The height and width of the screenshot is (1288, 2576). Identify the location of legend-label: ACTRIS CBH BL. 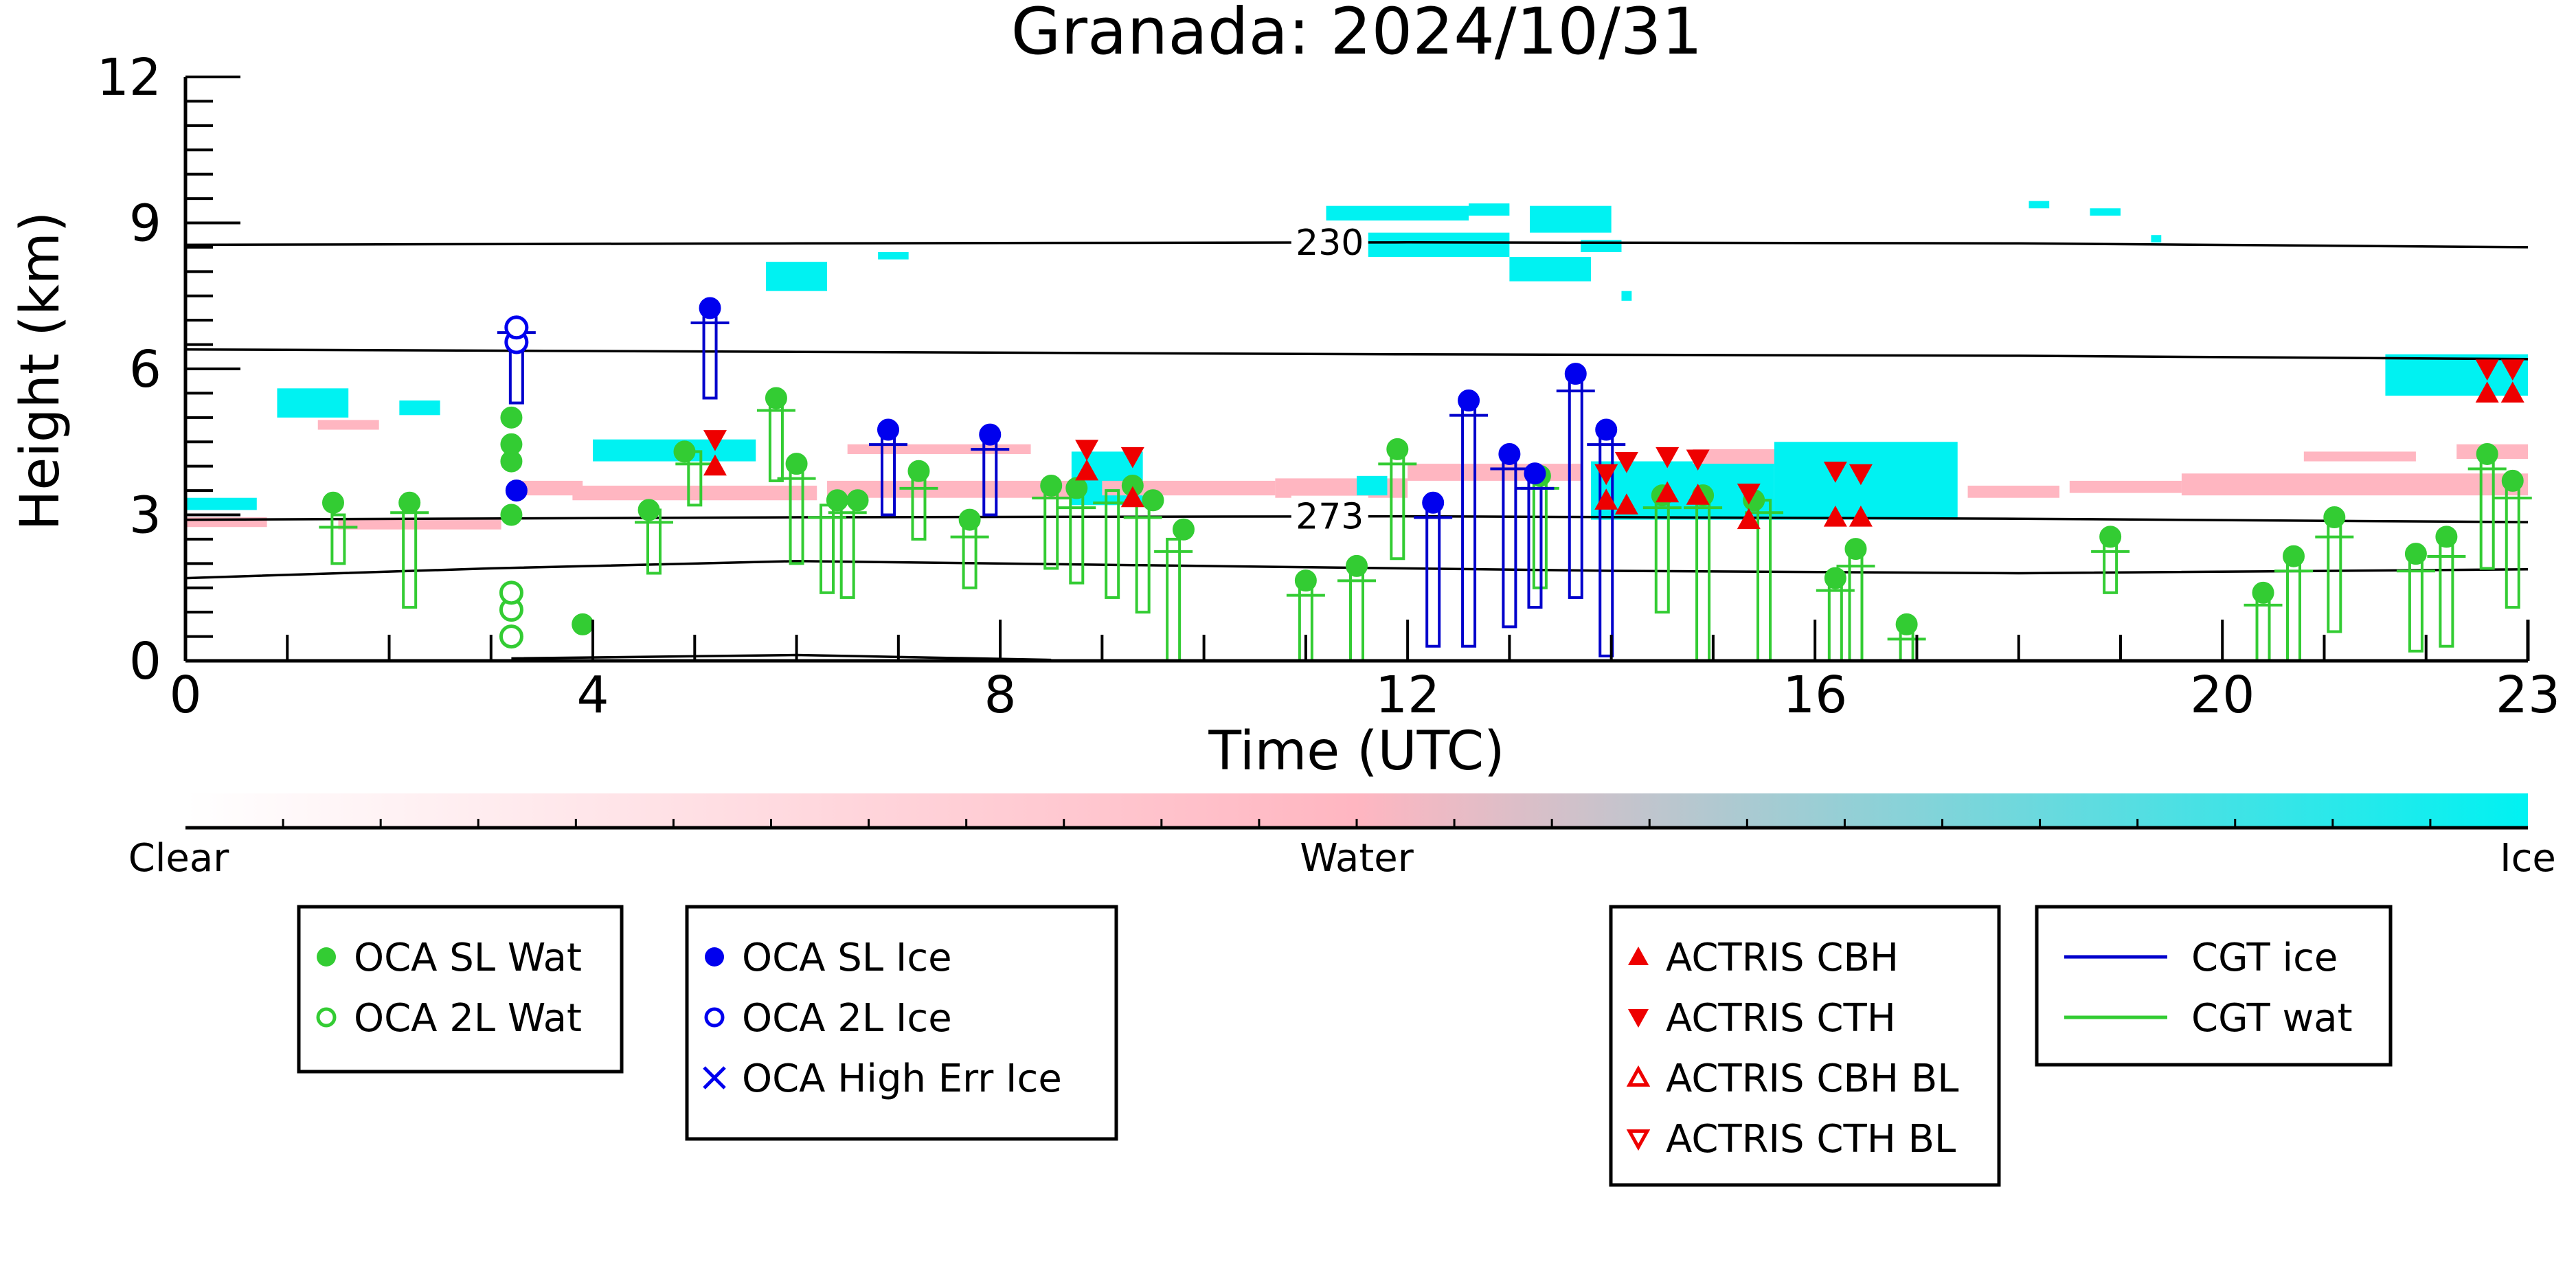
(1812, 1079).